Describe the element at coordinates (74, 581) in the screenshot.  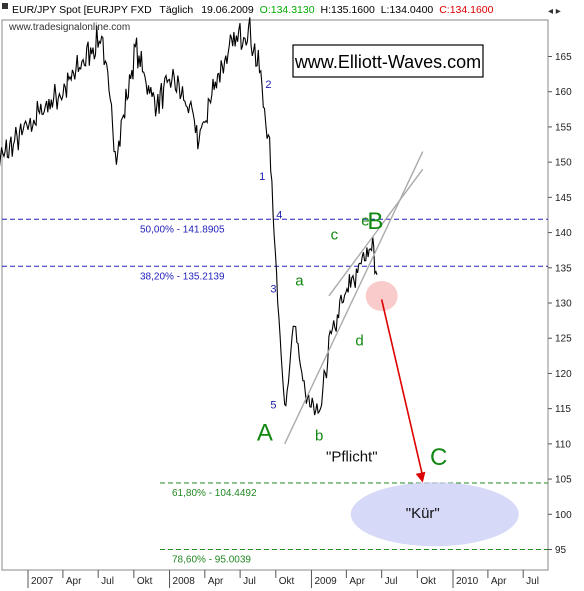
I see `x-tick-label-1: Apr` at that location.